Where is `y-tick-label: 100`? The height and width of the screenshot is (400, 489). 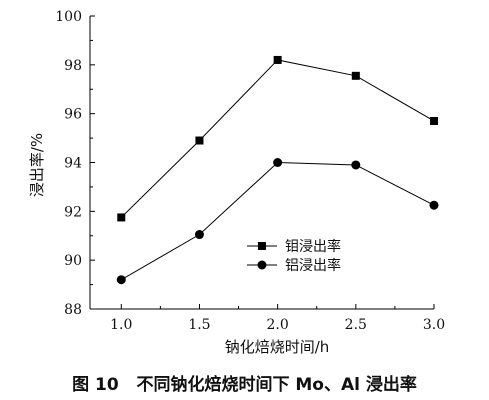 y-tick-label: 100 is located at coordinates (68, 17).